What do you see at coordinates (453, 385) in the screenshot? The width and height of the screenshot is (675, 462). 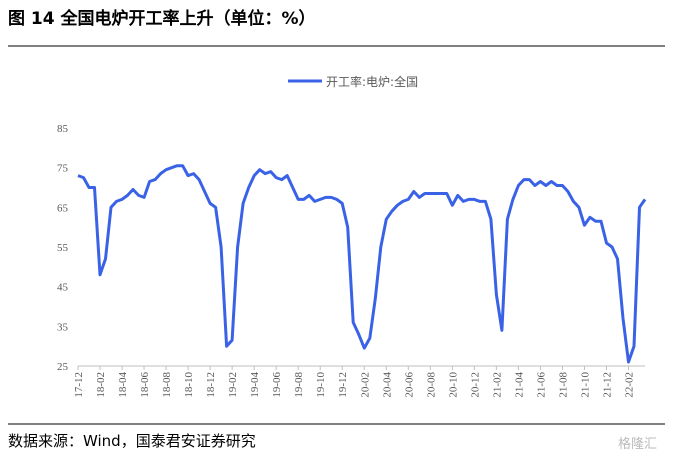 I see `x-tick-label: 20-10` at bounding box center [453, 385].